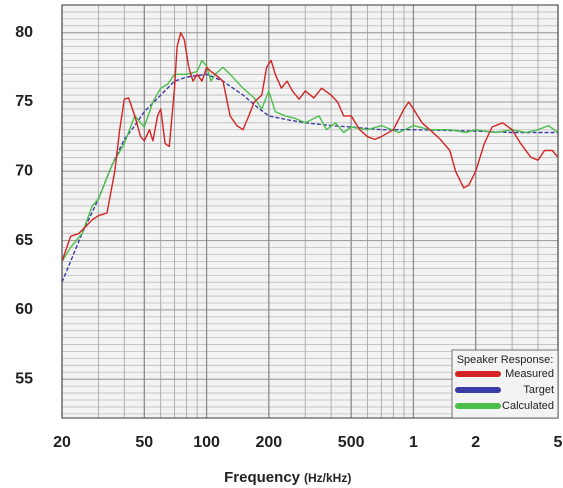 This screenshot has width=563, height=488. Describe the element at coordinates (413, 442) in the screenshot. I see `x-tick-label: 1` at that location.